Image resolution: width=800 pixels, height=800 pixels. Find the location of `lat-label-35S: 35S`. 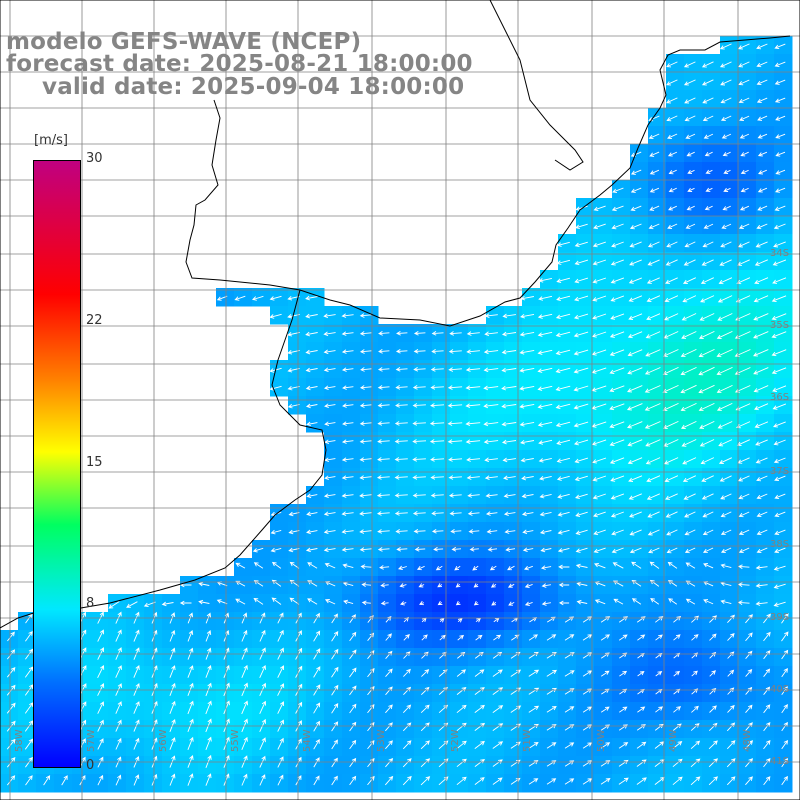

lat-label-35S: 35S is located at coordinates (780, 325).